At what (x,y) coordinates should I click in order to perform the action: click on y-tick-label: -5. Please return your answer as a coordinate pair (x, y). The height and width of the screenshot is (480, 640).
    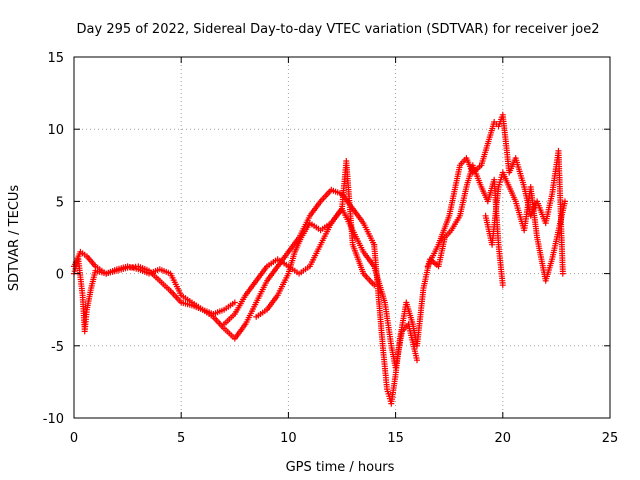
    Looking at the image, I should click on (57, 347).